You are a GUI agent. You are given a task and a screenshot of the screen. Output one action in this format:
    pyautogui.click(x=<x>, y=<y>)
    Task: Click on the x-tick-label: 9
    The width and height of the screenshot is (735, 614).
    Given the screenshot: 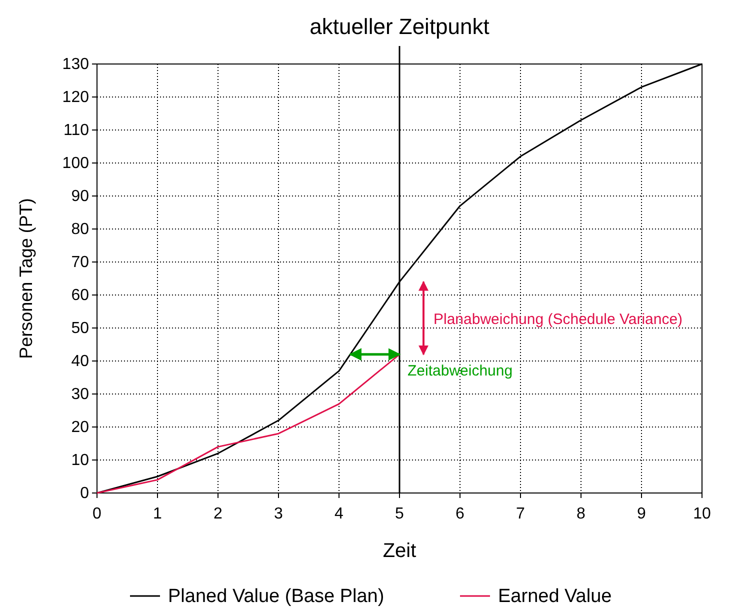 What is the action you would take?
    pyautogui.click(x=641, y=514)
    